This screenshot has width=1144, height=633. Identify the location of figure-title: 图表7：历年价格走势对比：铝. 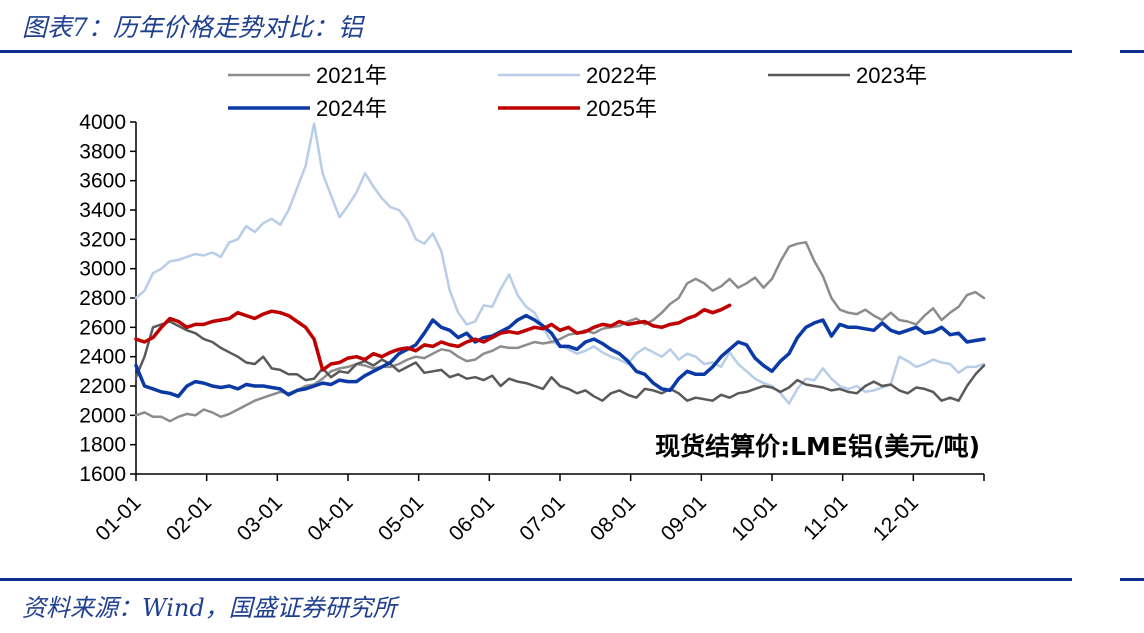
(192, 27).